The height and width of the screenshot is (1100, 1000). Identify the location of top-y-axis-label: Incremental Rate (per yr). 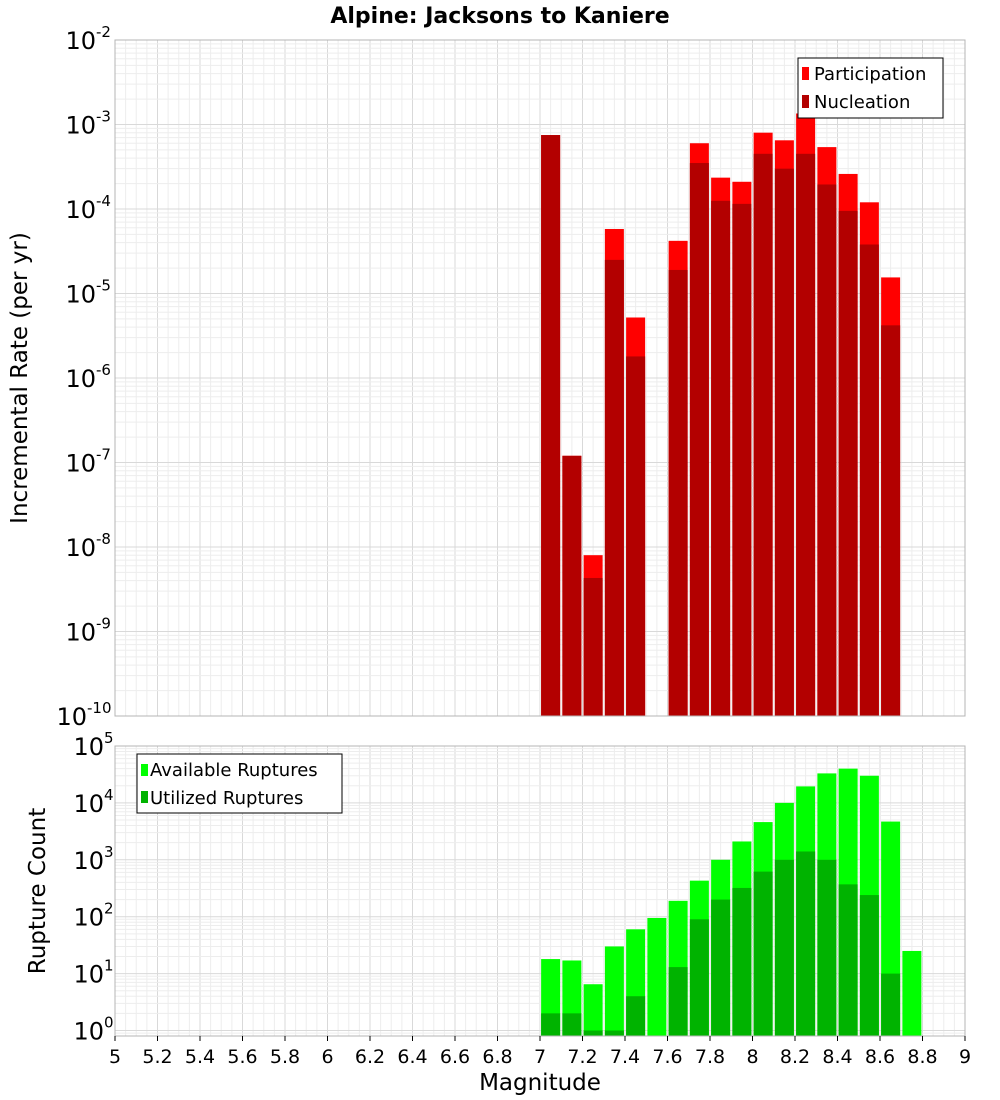
(20, 378).